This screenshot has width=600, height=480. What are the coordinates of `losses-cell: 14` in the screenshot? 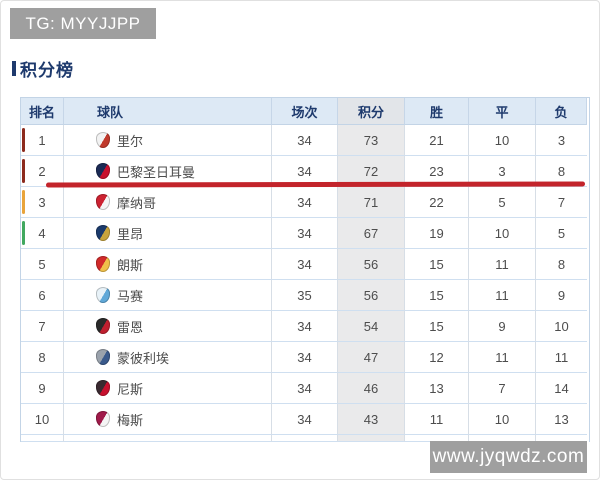 It's located at (561, 388).